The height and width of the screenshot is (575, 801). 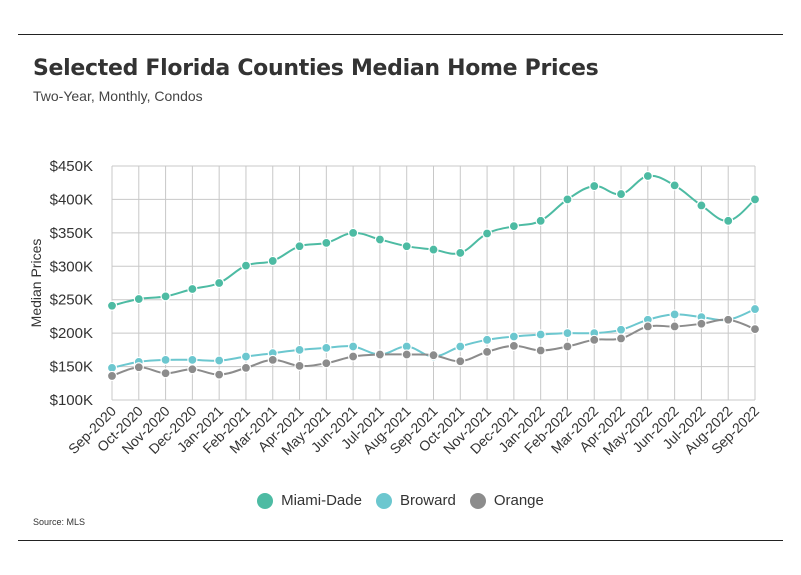 What do you see at coordinates (71, 333) in the screenshot?
I see `y-tick-label: $200K` at bounding box center [71, 333].